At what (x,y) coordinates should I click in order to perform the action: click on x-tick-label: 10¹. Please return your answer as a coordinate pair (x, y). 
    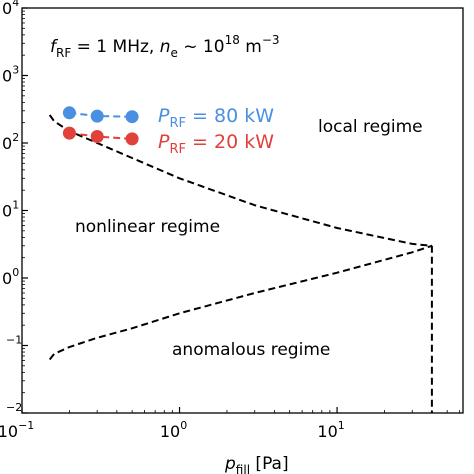
    Looking at the image, I should click on (330, 430).